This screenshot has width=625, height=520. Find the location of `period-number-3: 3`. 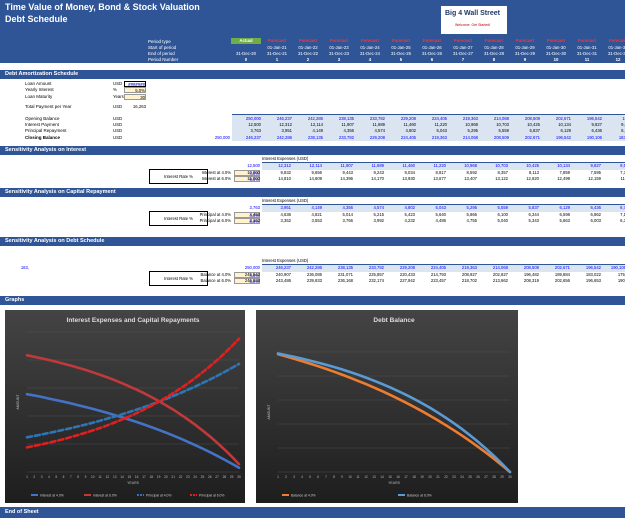

period-number-3: 3 is located at coordinates (339, 59).